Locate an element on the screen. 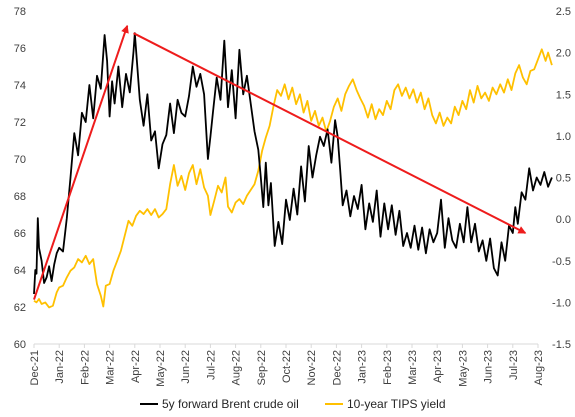 This screenshot has height=417, width=575. left-tick-label: 72 is located at coordinates (20, 123).